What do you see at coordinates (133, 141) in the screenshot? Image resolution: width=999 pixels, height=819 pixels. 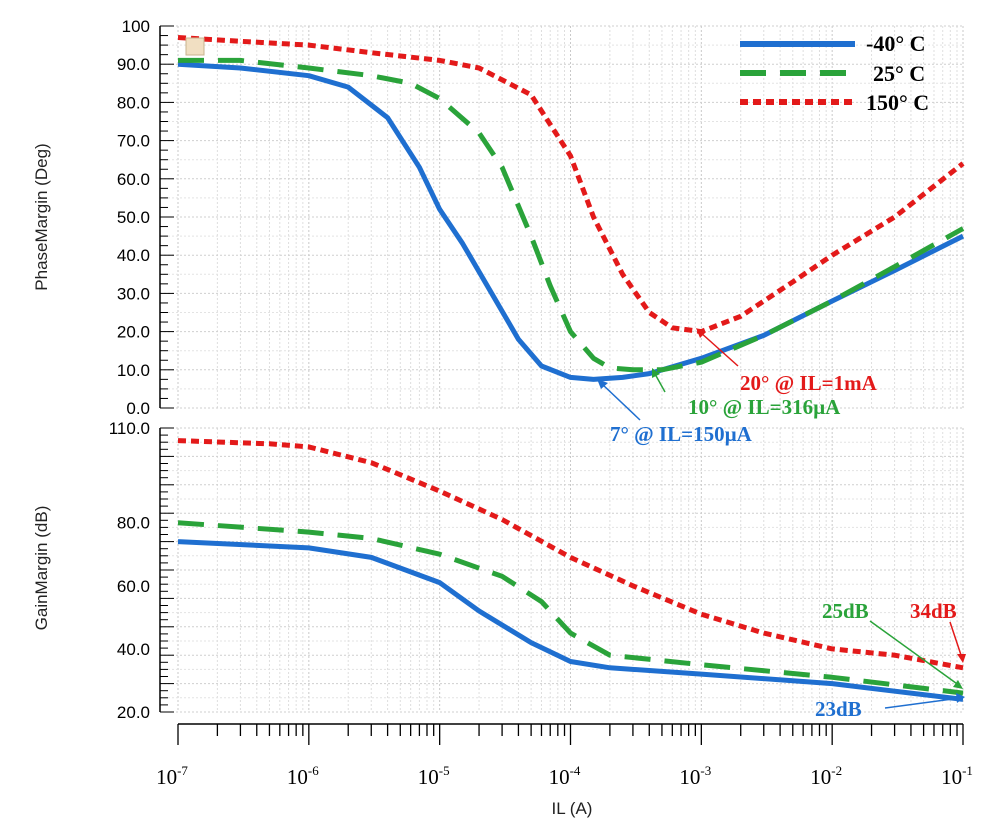 I see `phase-y-tick-label: 70.0` at bounding box center [133, 141].